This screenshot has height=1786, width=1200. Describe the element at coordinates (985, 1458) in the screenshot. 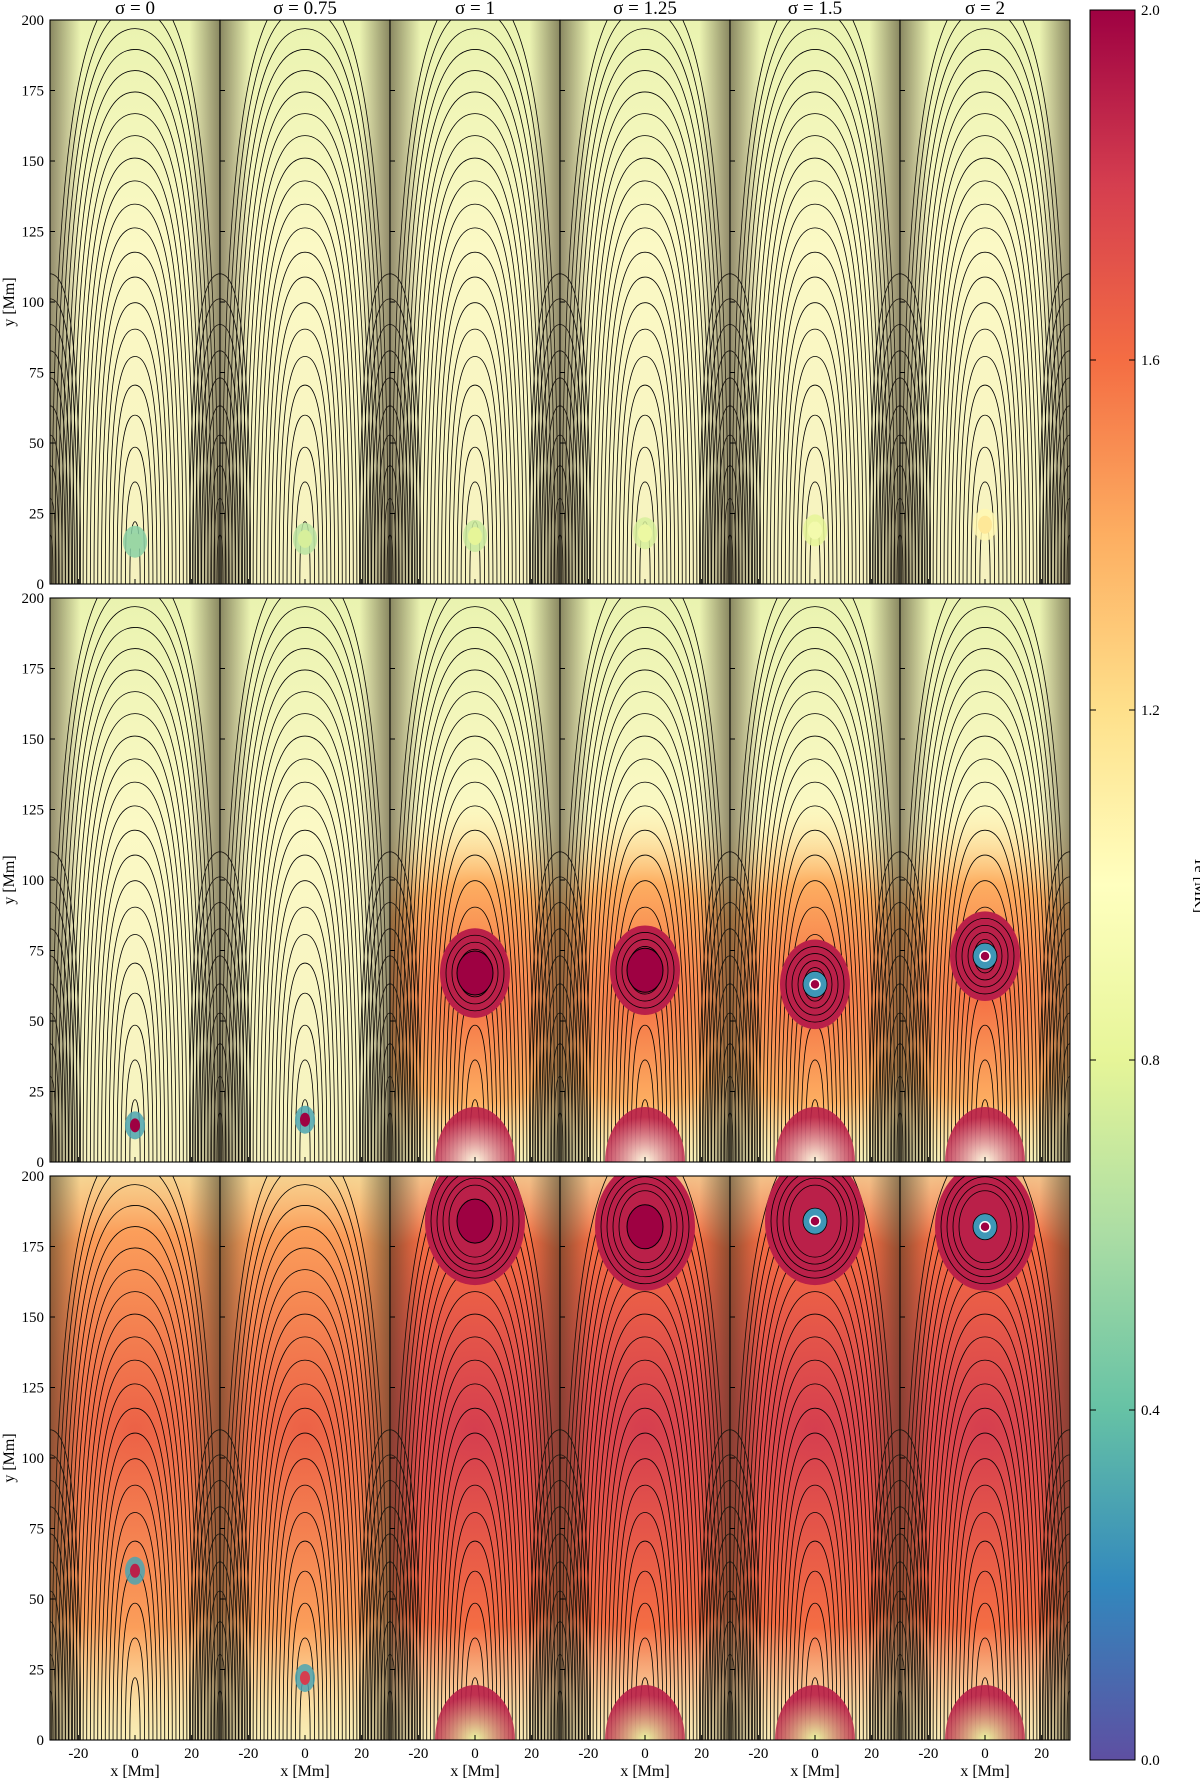

I see `panel-r3-c6` at that location.